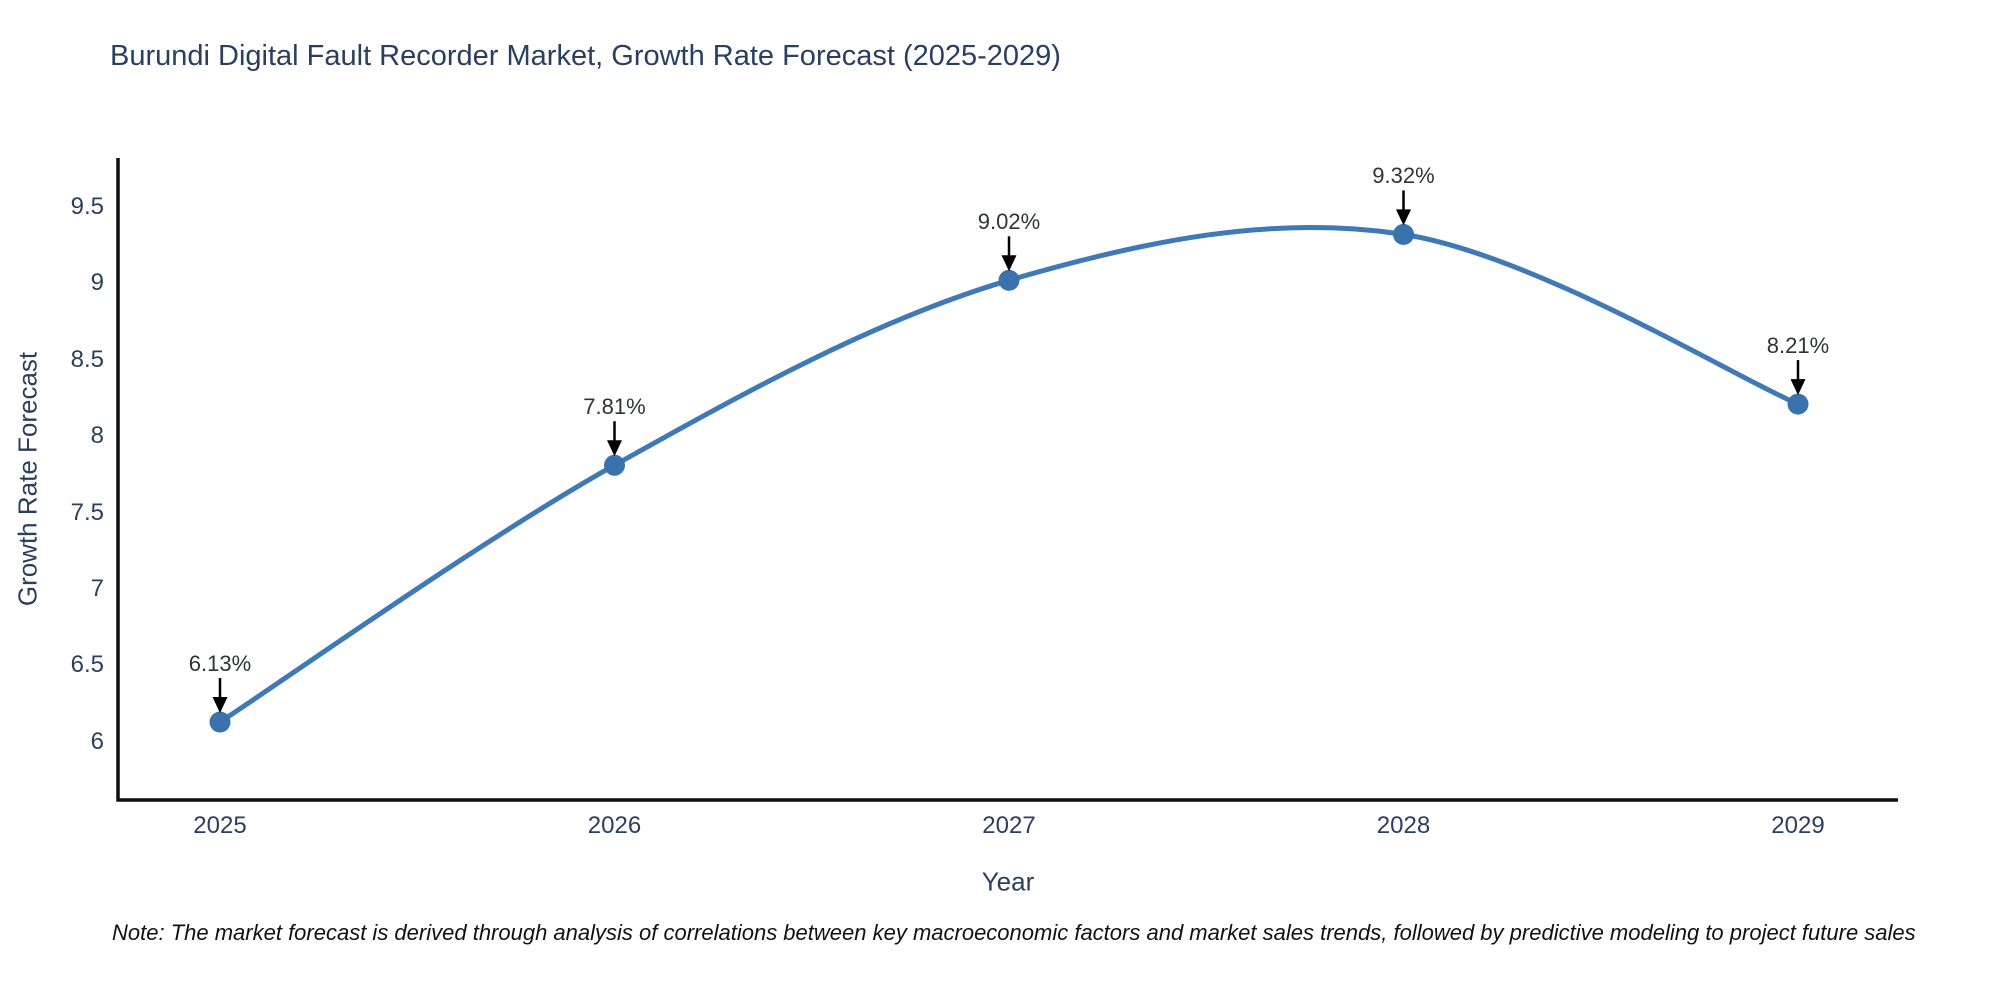  I want to click on x-tick-label: 2029, so click(1798, 825).